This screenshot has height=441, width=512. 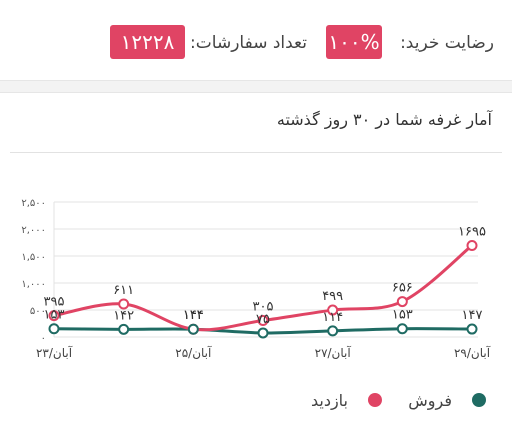 What do you see at coordinates (329, 400) in the screenshot?
I see `legend-label-visits: بازدید` at bounding box center [329, 400].